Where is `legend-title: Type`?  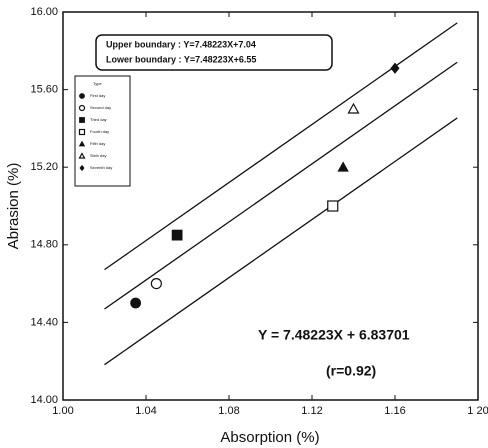
legend-title: Type is located at coordinates (97, 83).